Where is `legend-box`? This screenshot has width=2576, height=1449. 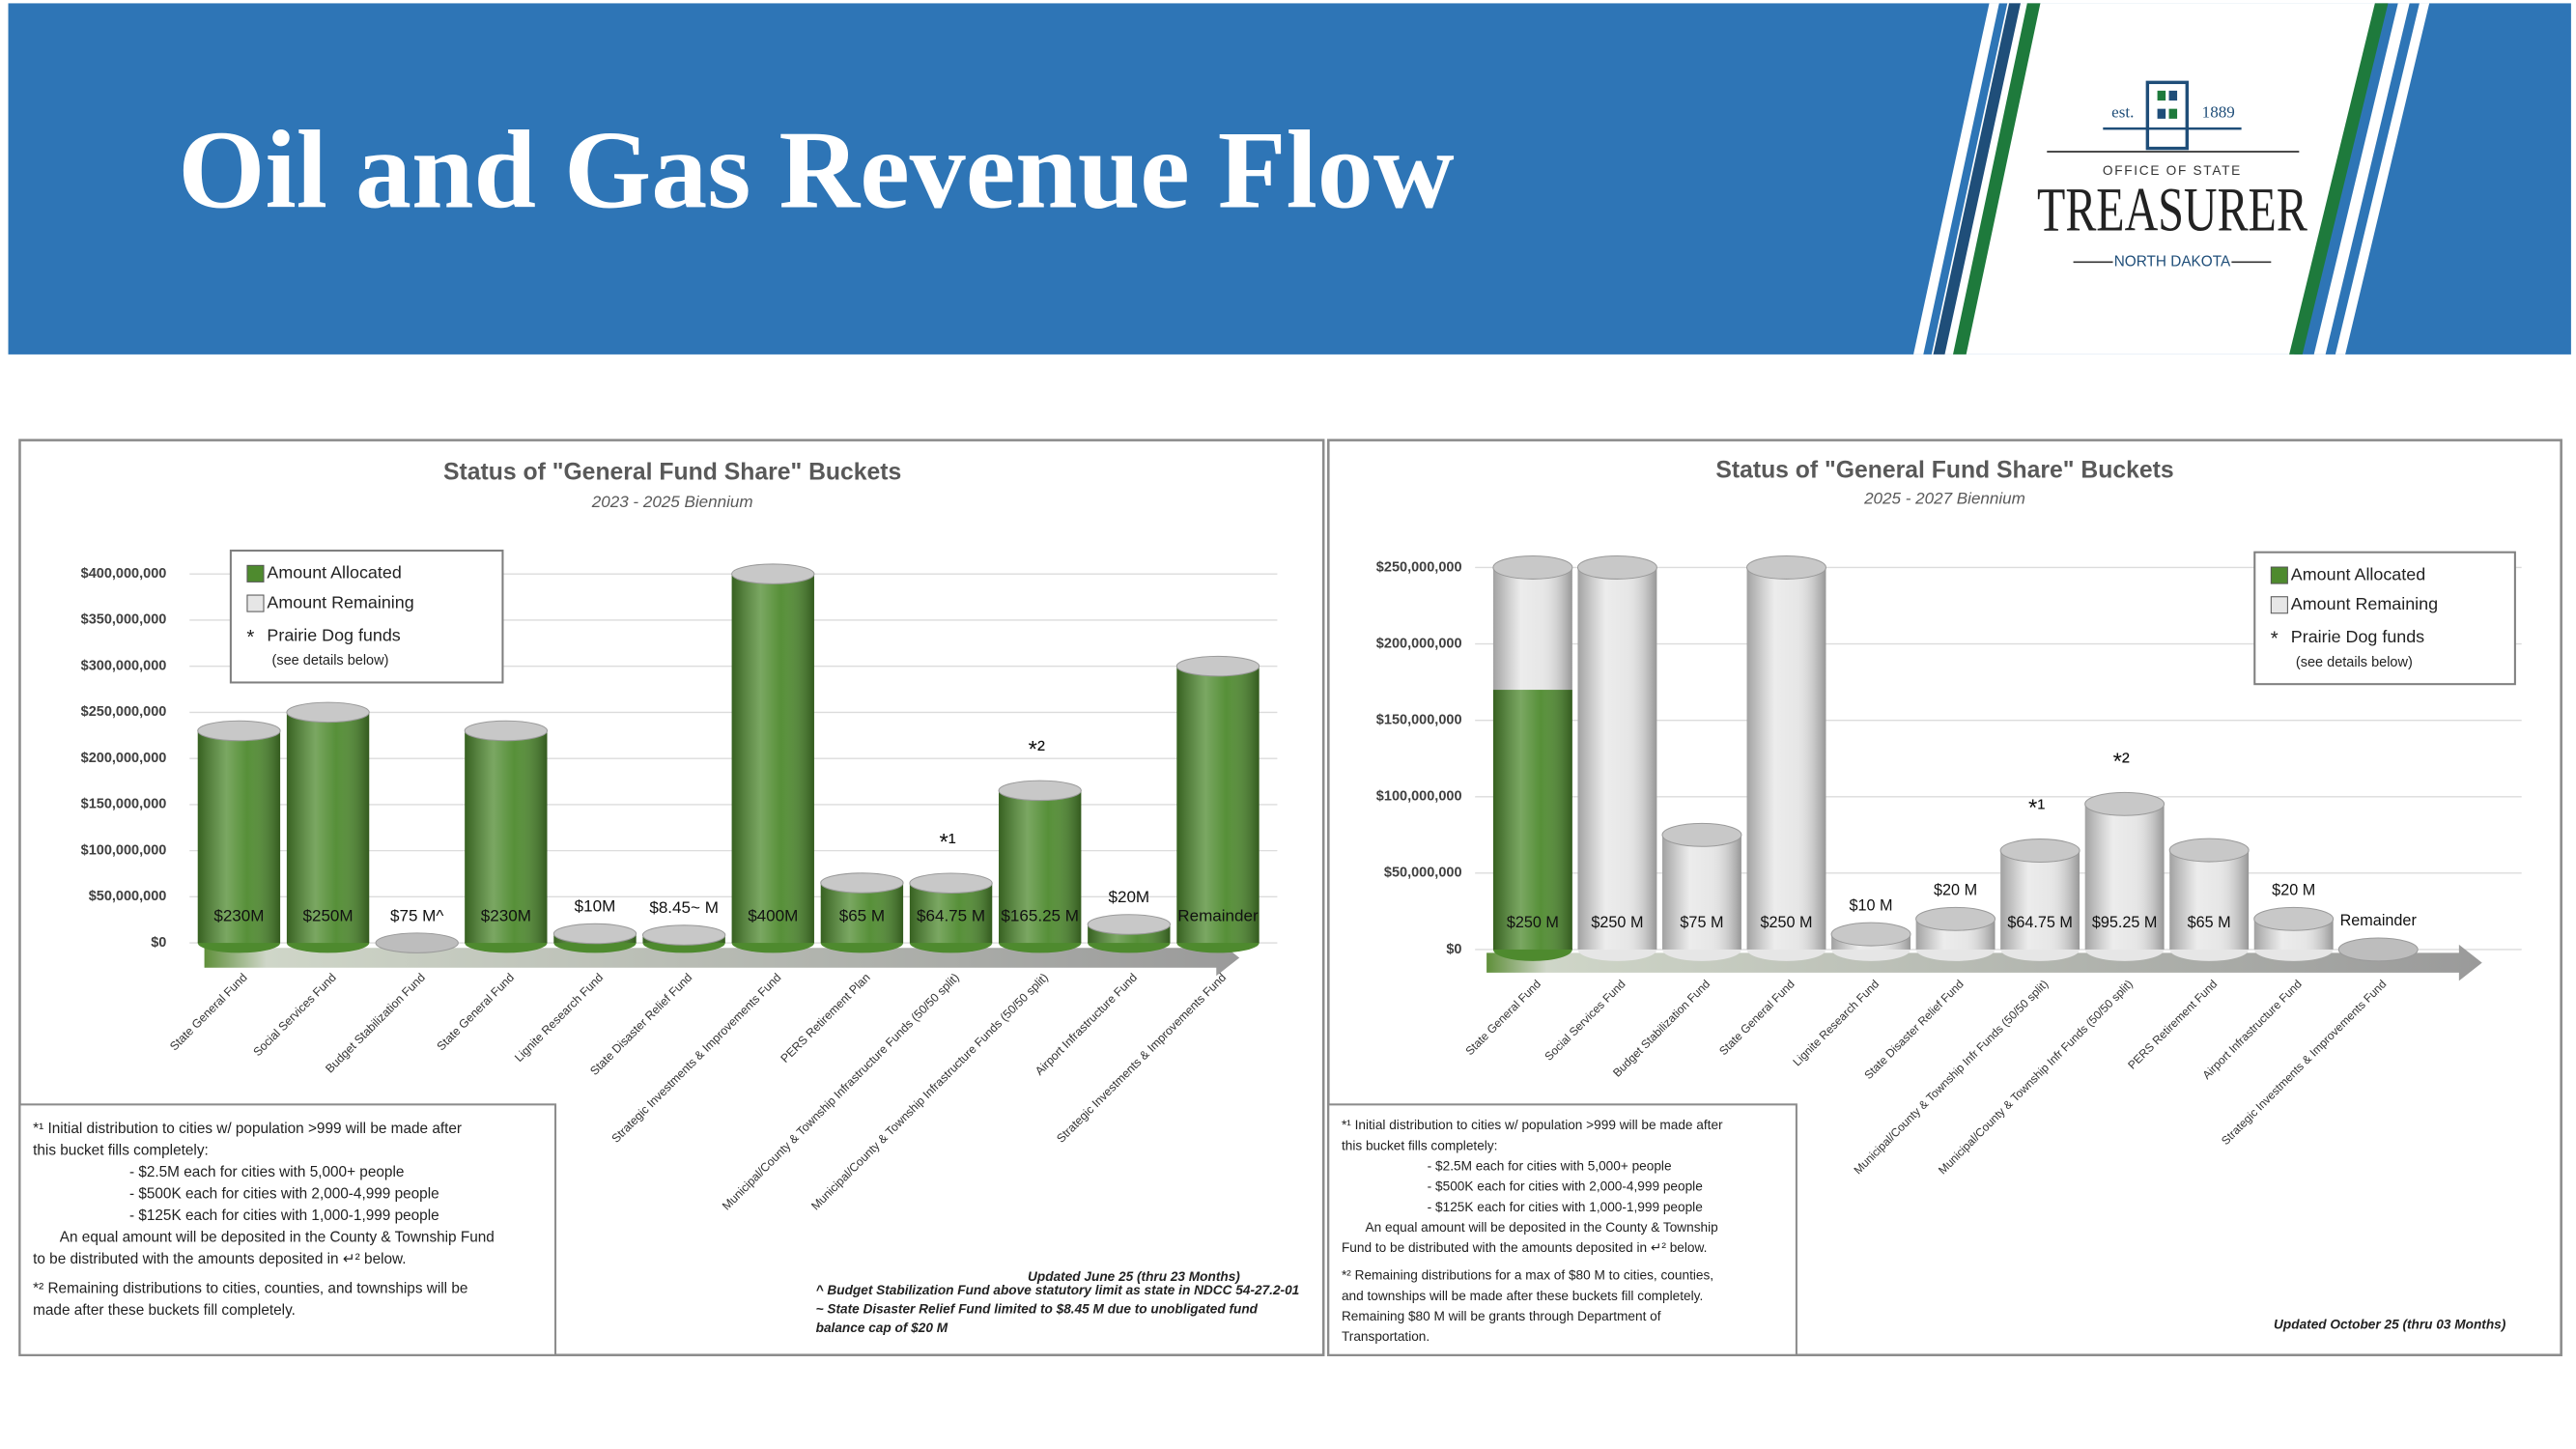 legend-box is located at coordinates (366, 616).